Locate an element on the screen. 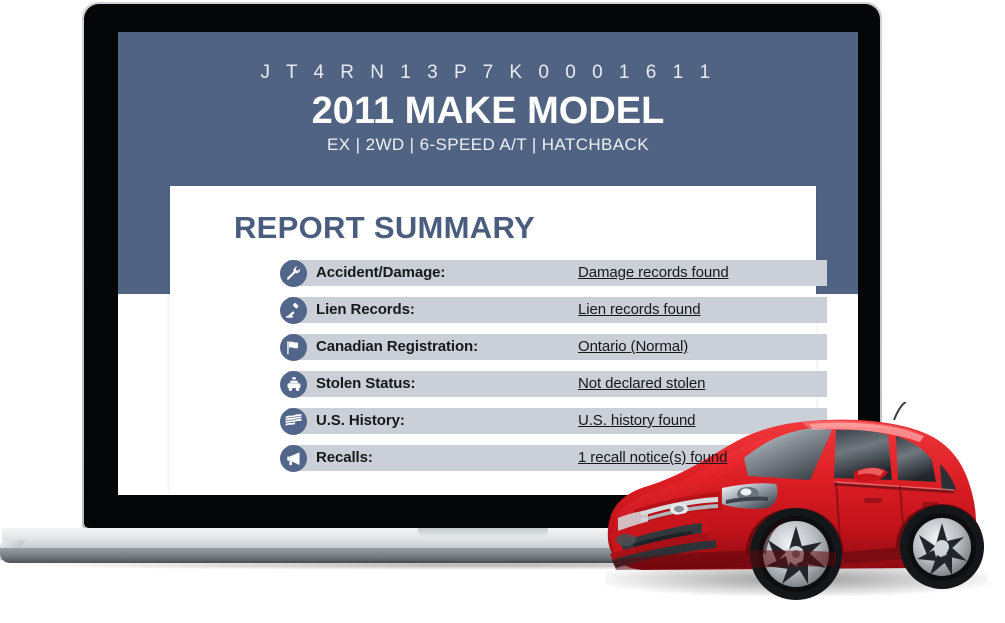 The image size is (1005, 623). vin-number: J T 4 R N 1 3 P 7 K 0 0 0 1 6 1 1 is located at coordinates (488, 72).